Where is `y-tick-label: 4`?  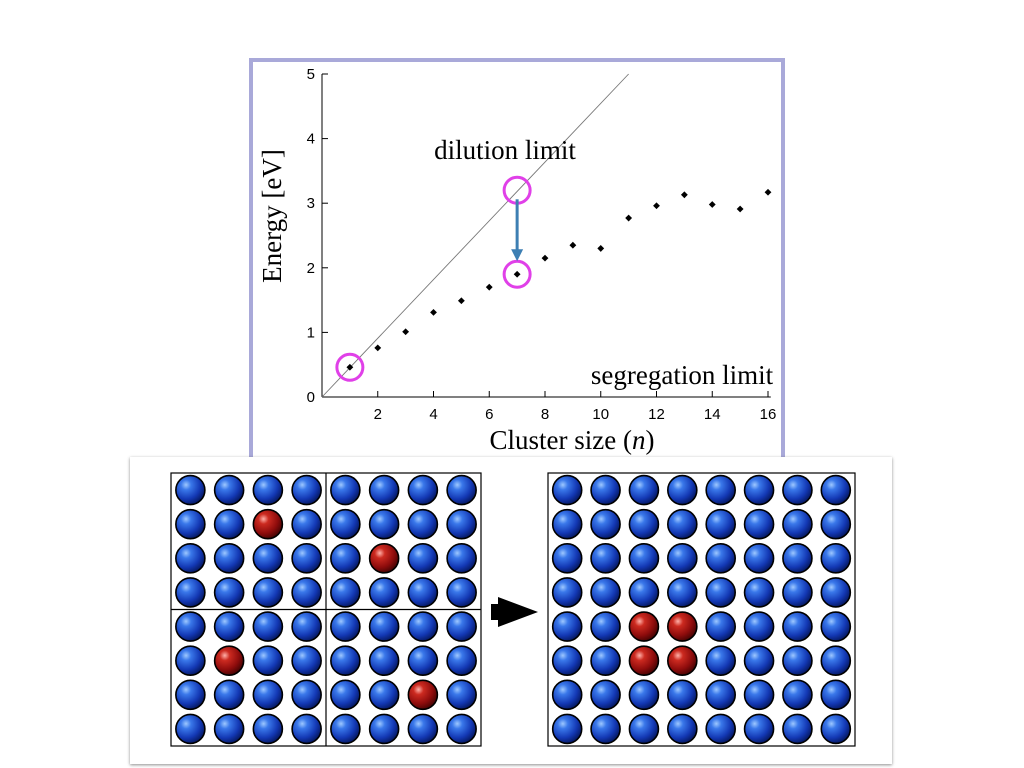
y-tick-label: 4 is located at coordinates (311, 139).